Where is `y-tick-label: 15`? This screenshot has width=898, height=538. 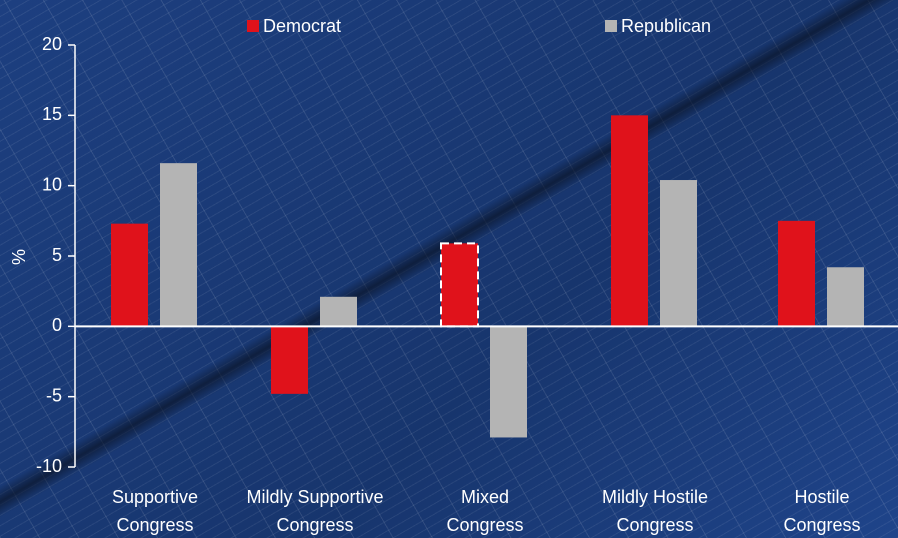 y-tick-label: 15 is located at coordinates (52, 114).